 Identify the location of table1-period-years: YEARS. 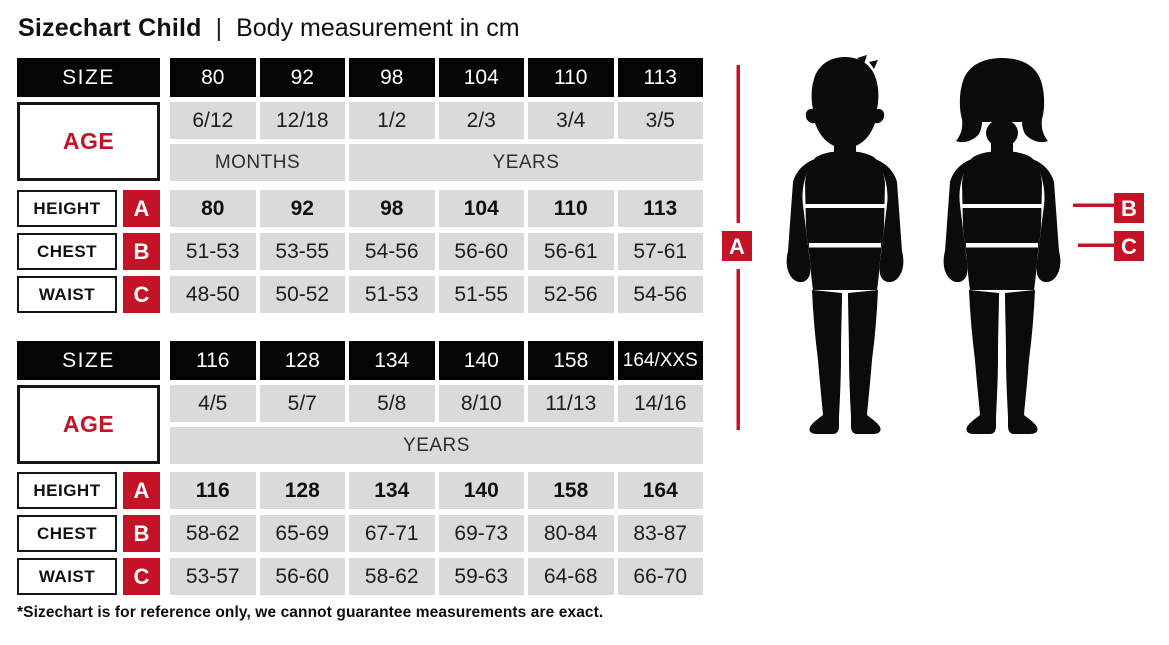
(526, 162).